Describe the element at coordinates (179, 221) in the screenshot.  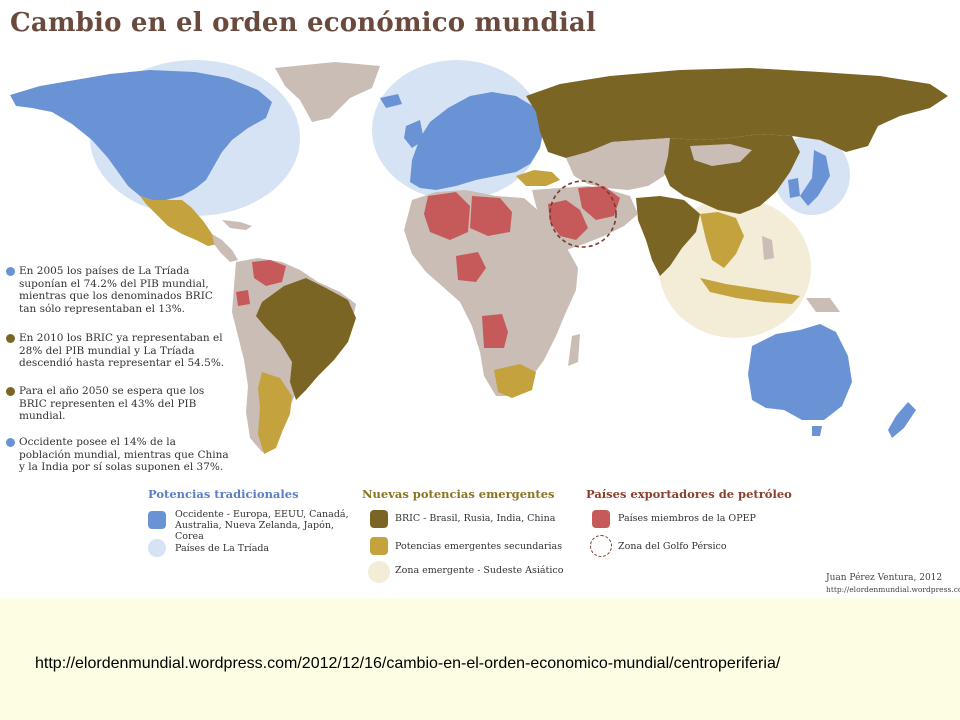
I see `mexico` at that location.